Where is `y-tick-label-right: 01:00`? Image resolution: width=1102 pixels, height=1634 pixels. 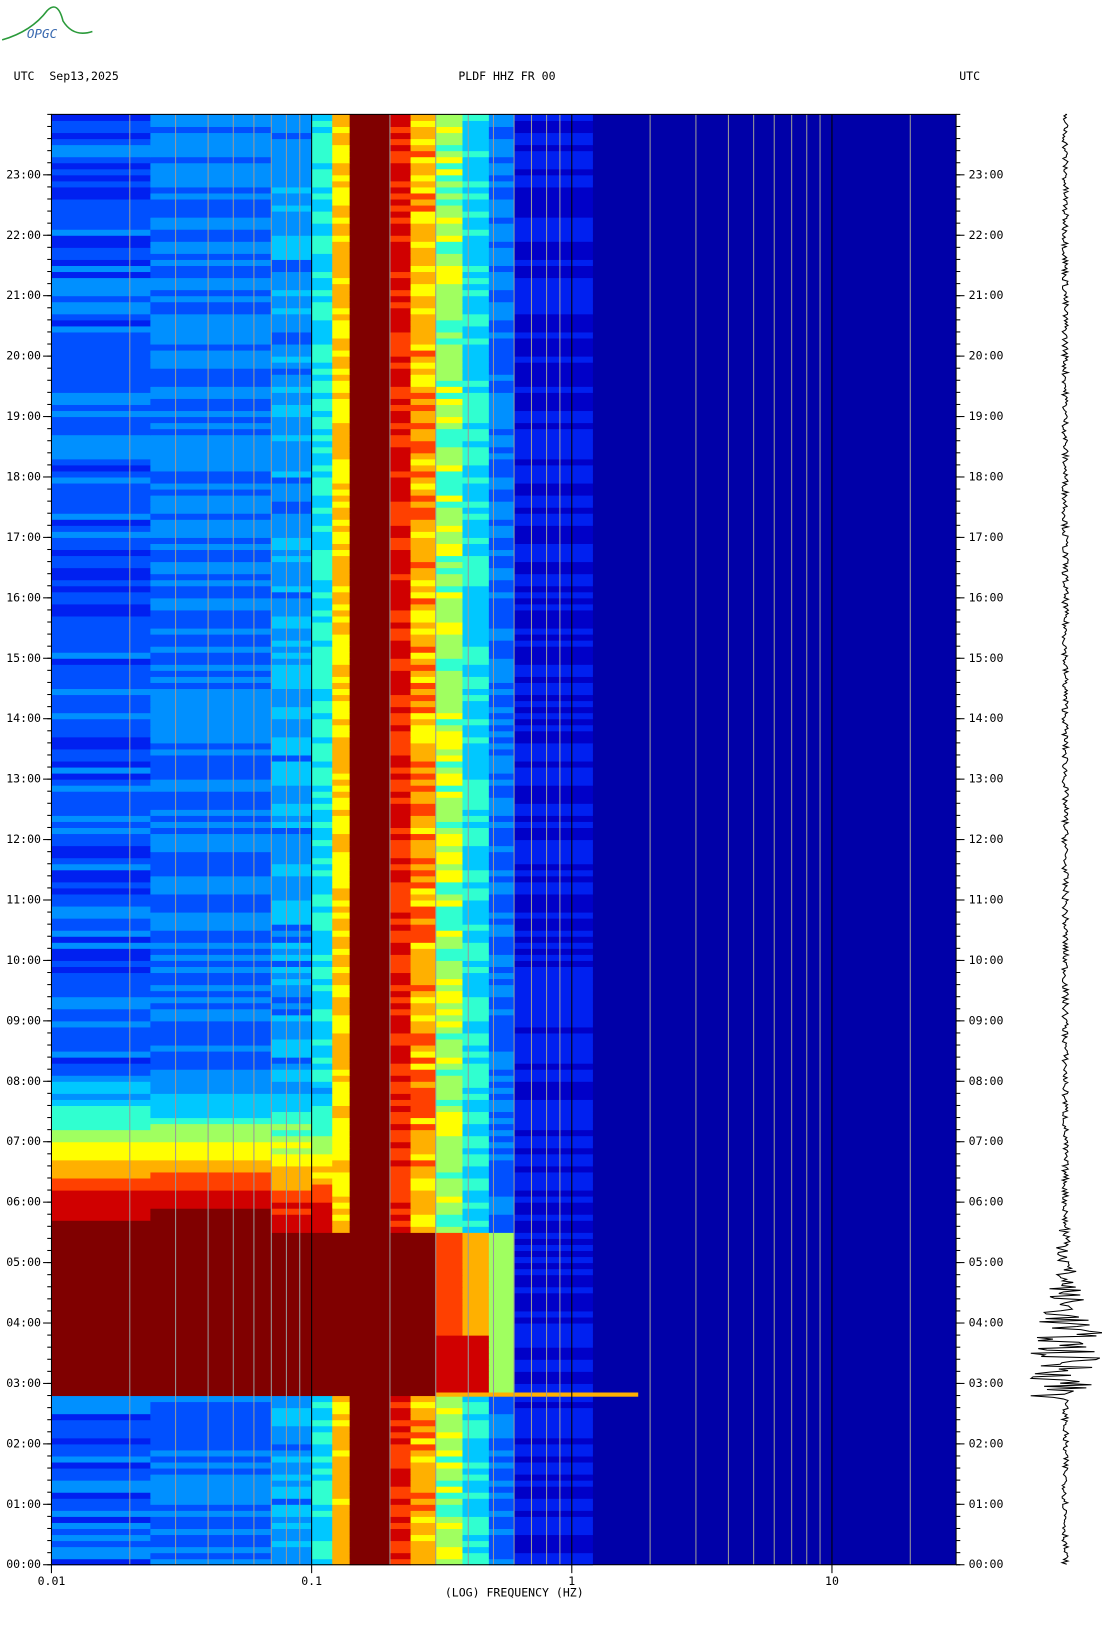
y-tick-label-right: 01:00 is located at coordinates (986, 1504).